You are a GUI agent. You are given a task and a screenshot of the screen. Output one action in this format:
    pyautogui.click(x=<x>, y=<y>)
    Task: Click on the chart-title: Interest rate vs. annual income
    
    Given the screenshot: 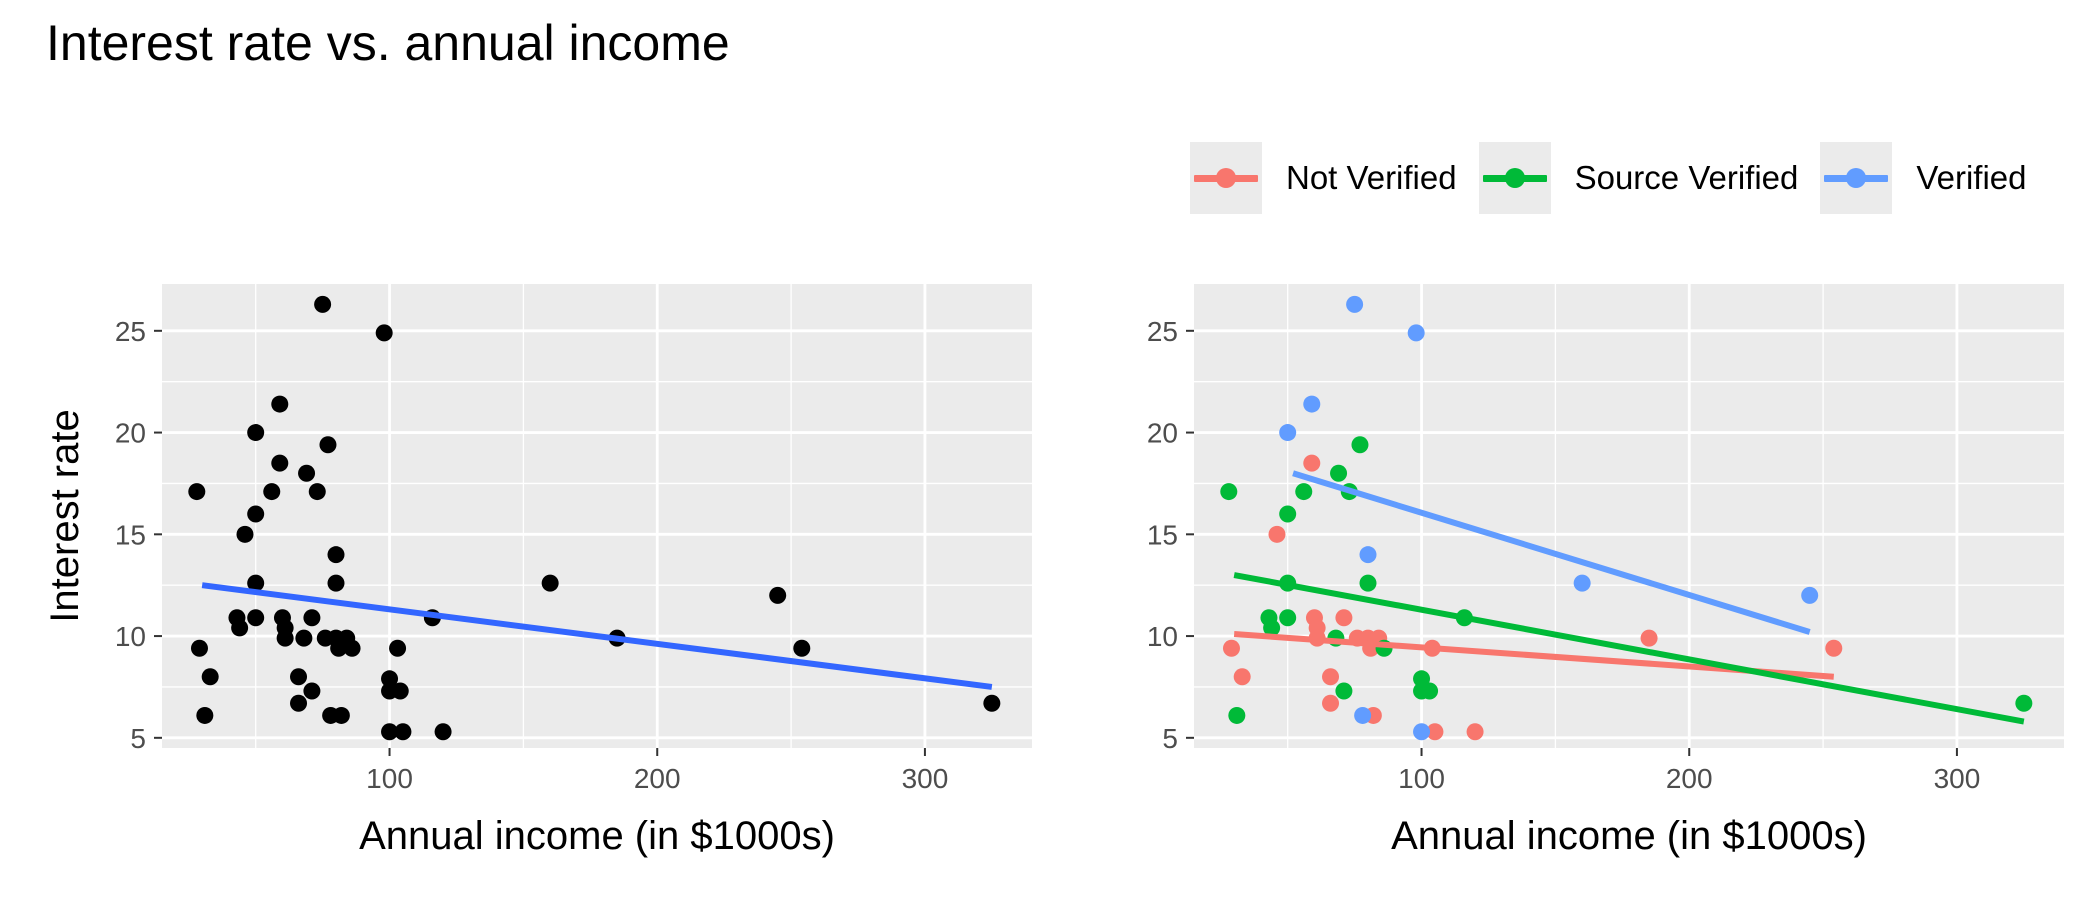 What is the action you would take?
    pyautogui.click(x=388, y=43)
    